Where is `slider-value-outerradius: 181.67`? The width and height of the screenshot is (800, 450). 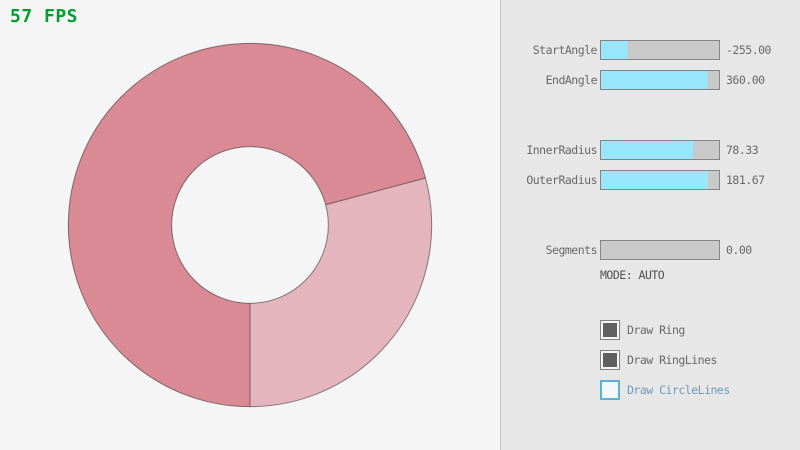
slider-value-outerradius: 181.67 is located at coordinates (745, 180).